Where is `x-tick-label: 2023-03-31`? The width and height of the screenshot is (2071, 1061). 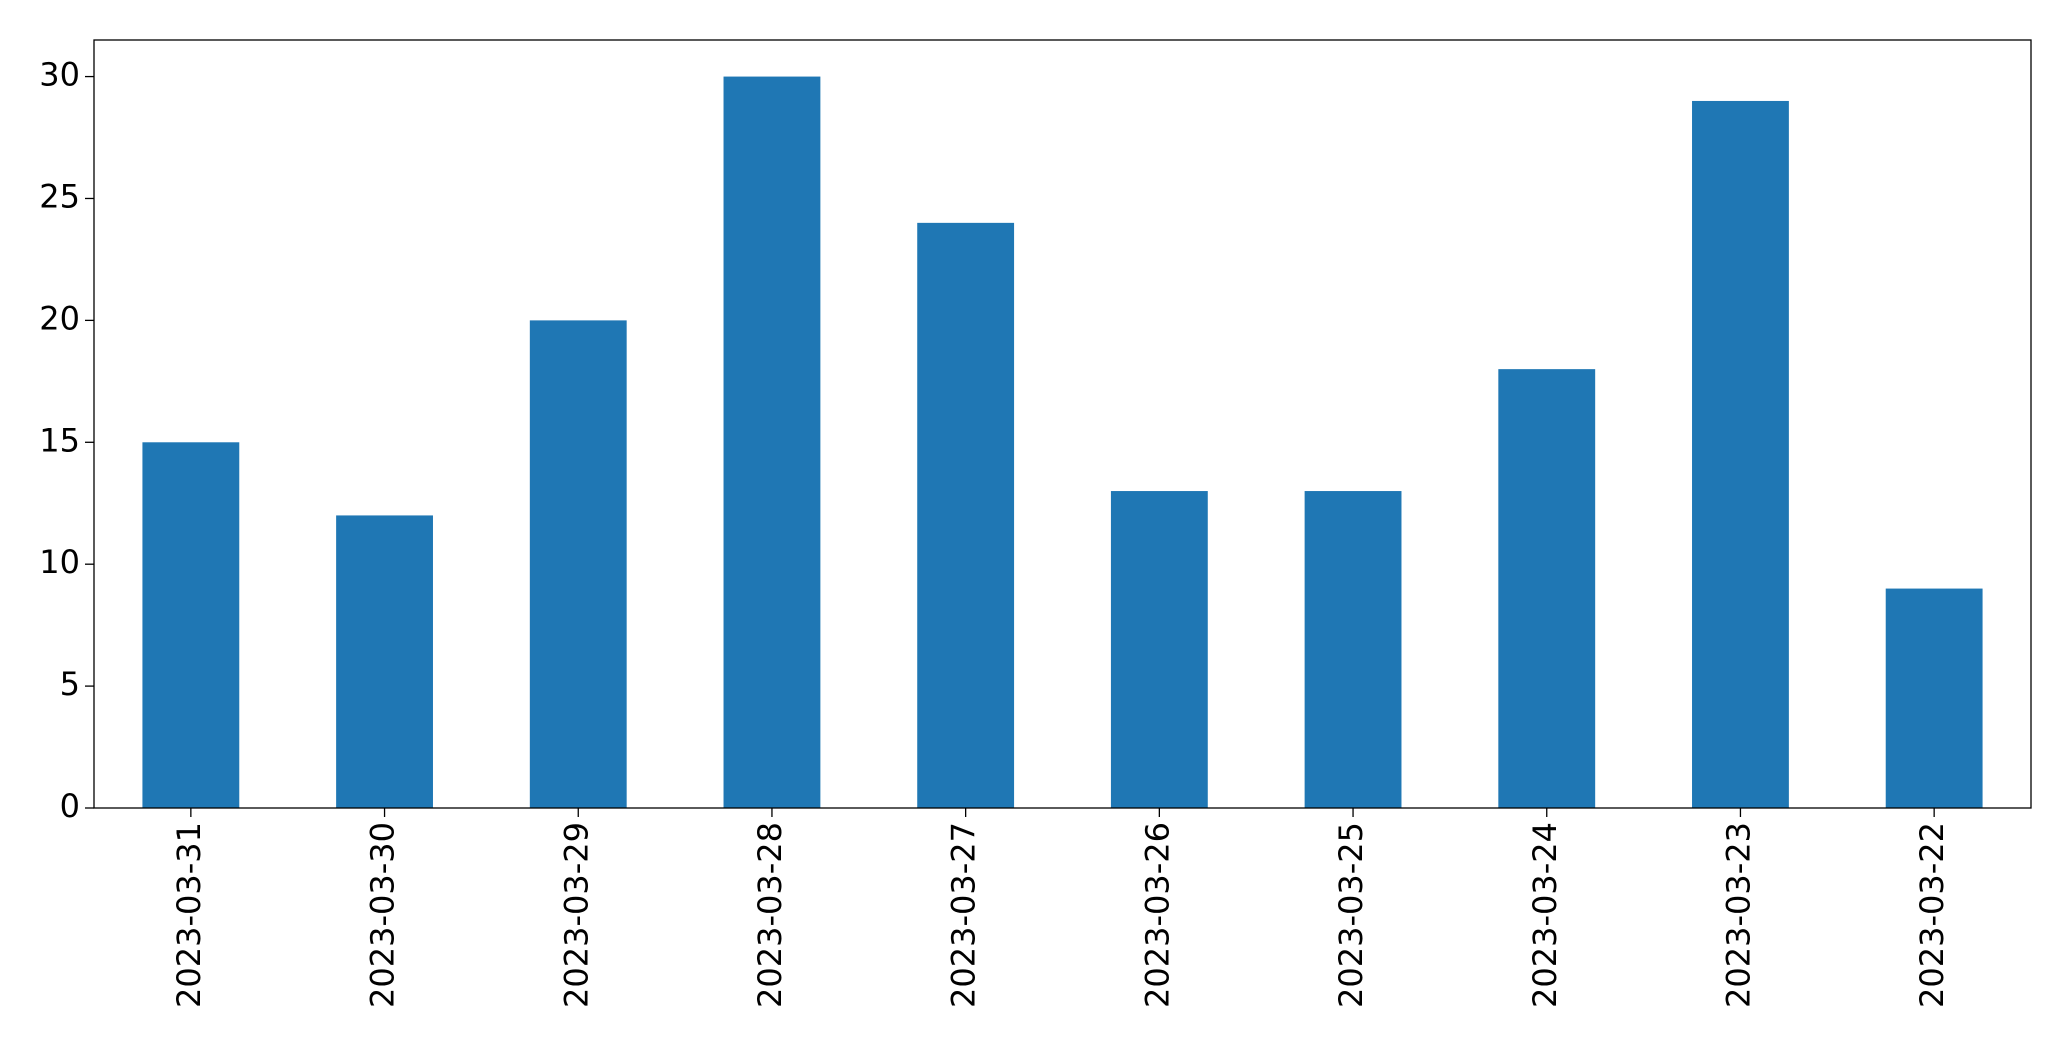 x-tick-label: 2023-03-31 is located at coordinates (189, 915).